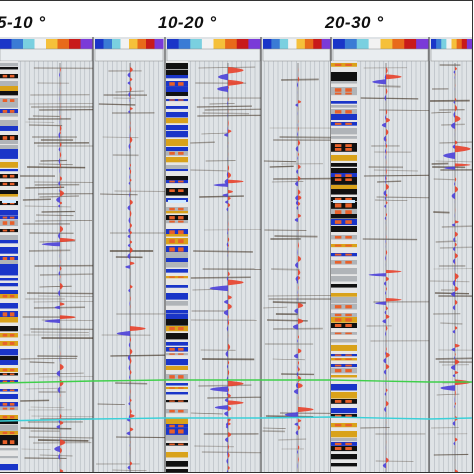 The image size is (474, 474). What do you see at coordinates (46, 55) in the screenshot?
I see `track-header` at bounding box center [46, 55].